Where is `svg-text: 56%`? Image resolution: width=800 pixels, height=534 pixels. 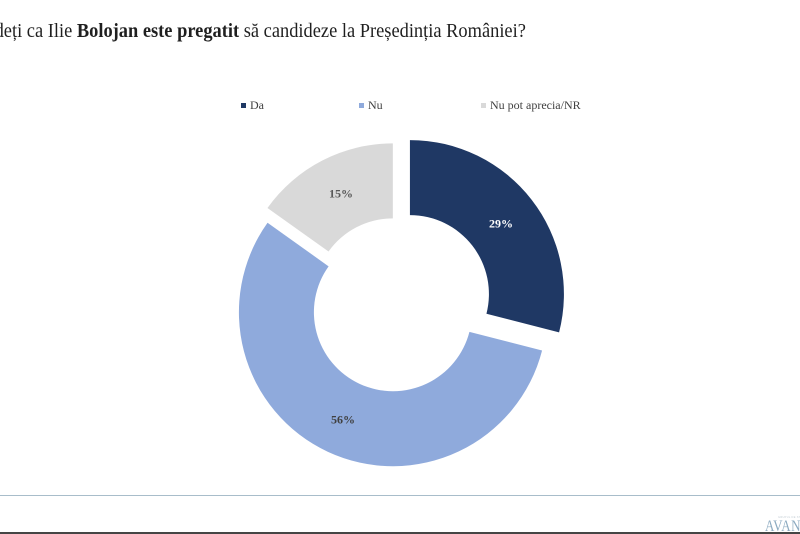 svg-text: 56% is located at coordinates (343, 420).